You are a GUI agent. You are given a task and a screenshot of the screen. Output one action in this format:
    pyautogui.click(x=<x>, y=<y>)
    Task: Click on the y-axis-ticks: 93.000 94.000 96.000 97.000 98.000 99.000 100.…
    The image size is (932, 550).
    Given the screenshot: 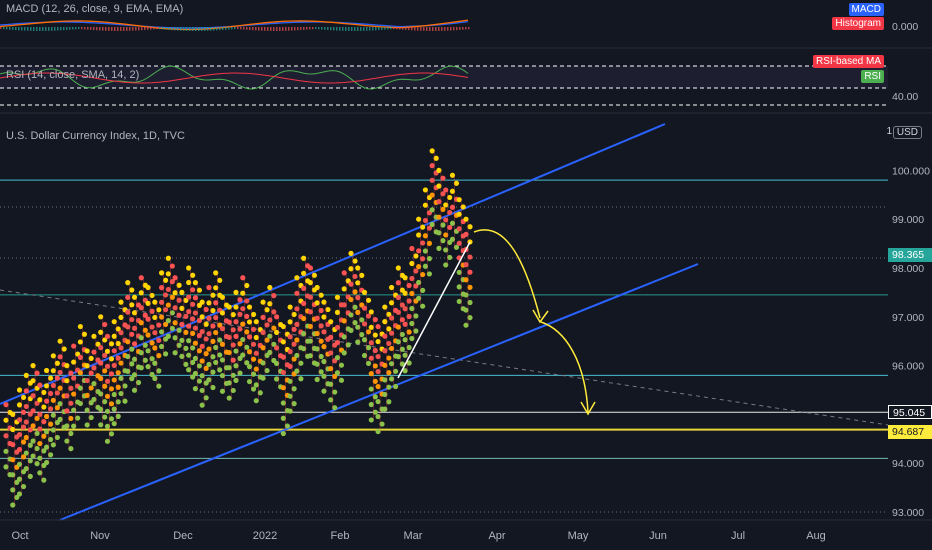 What is the action you would take?
    pyautogui.click(x=911, y=342)
    